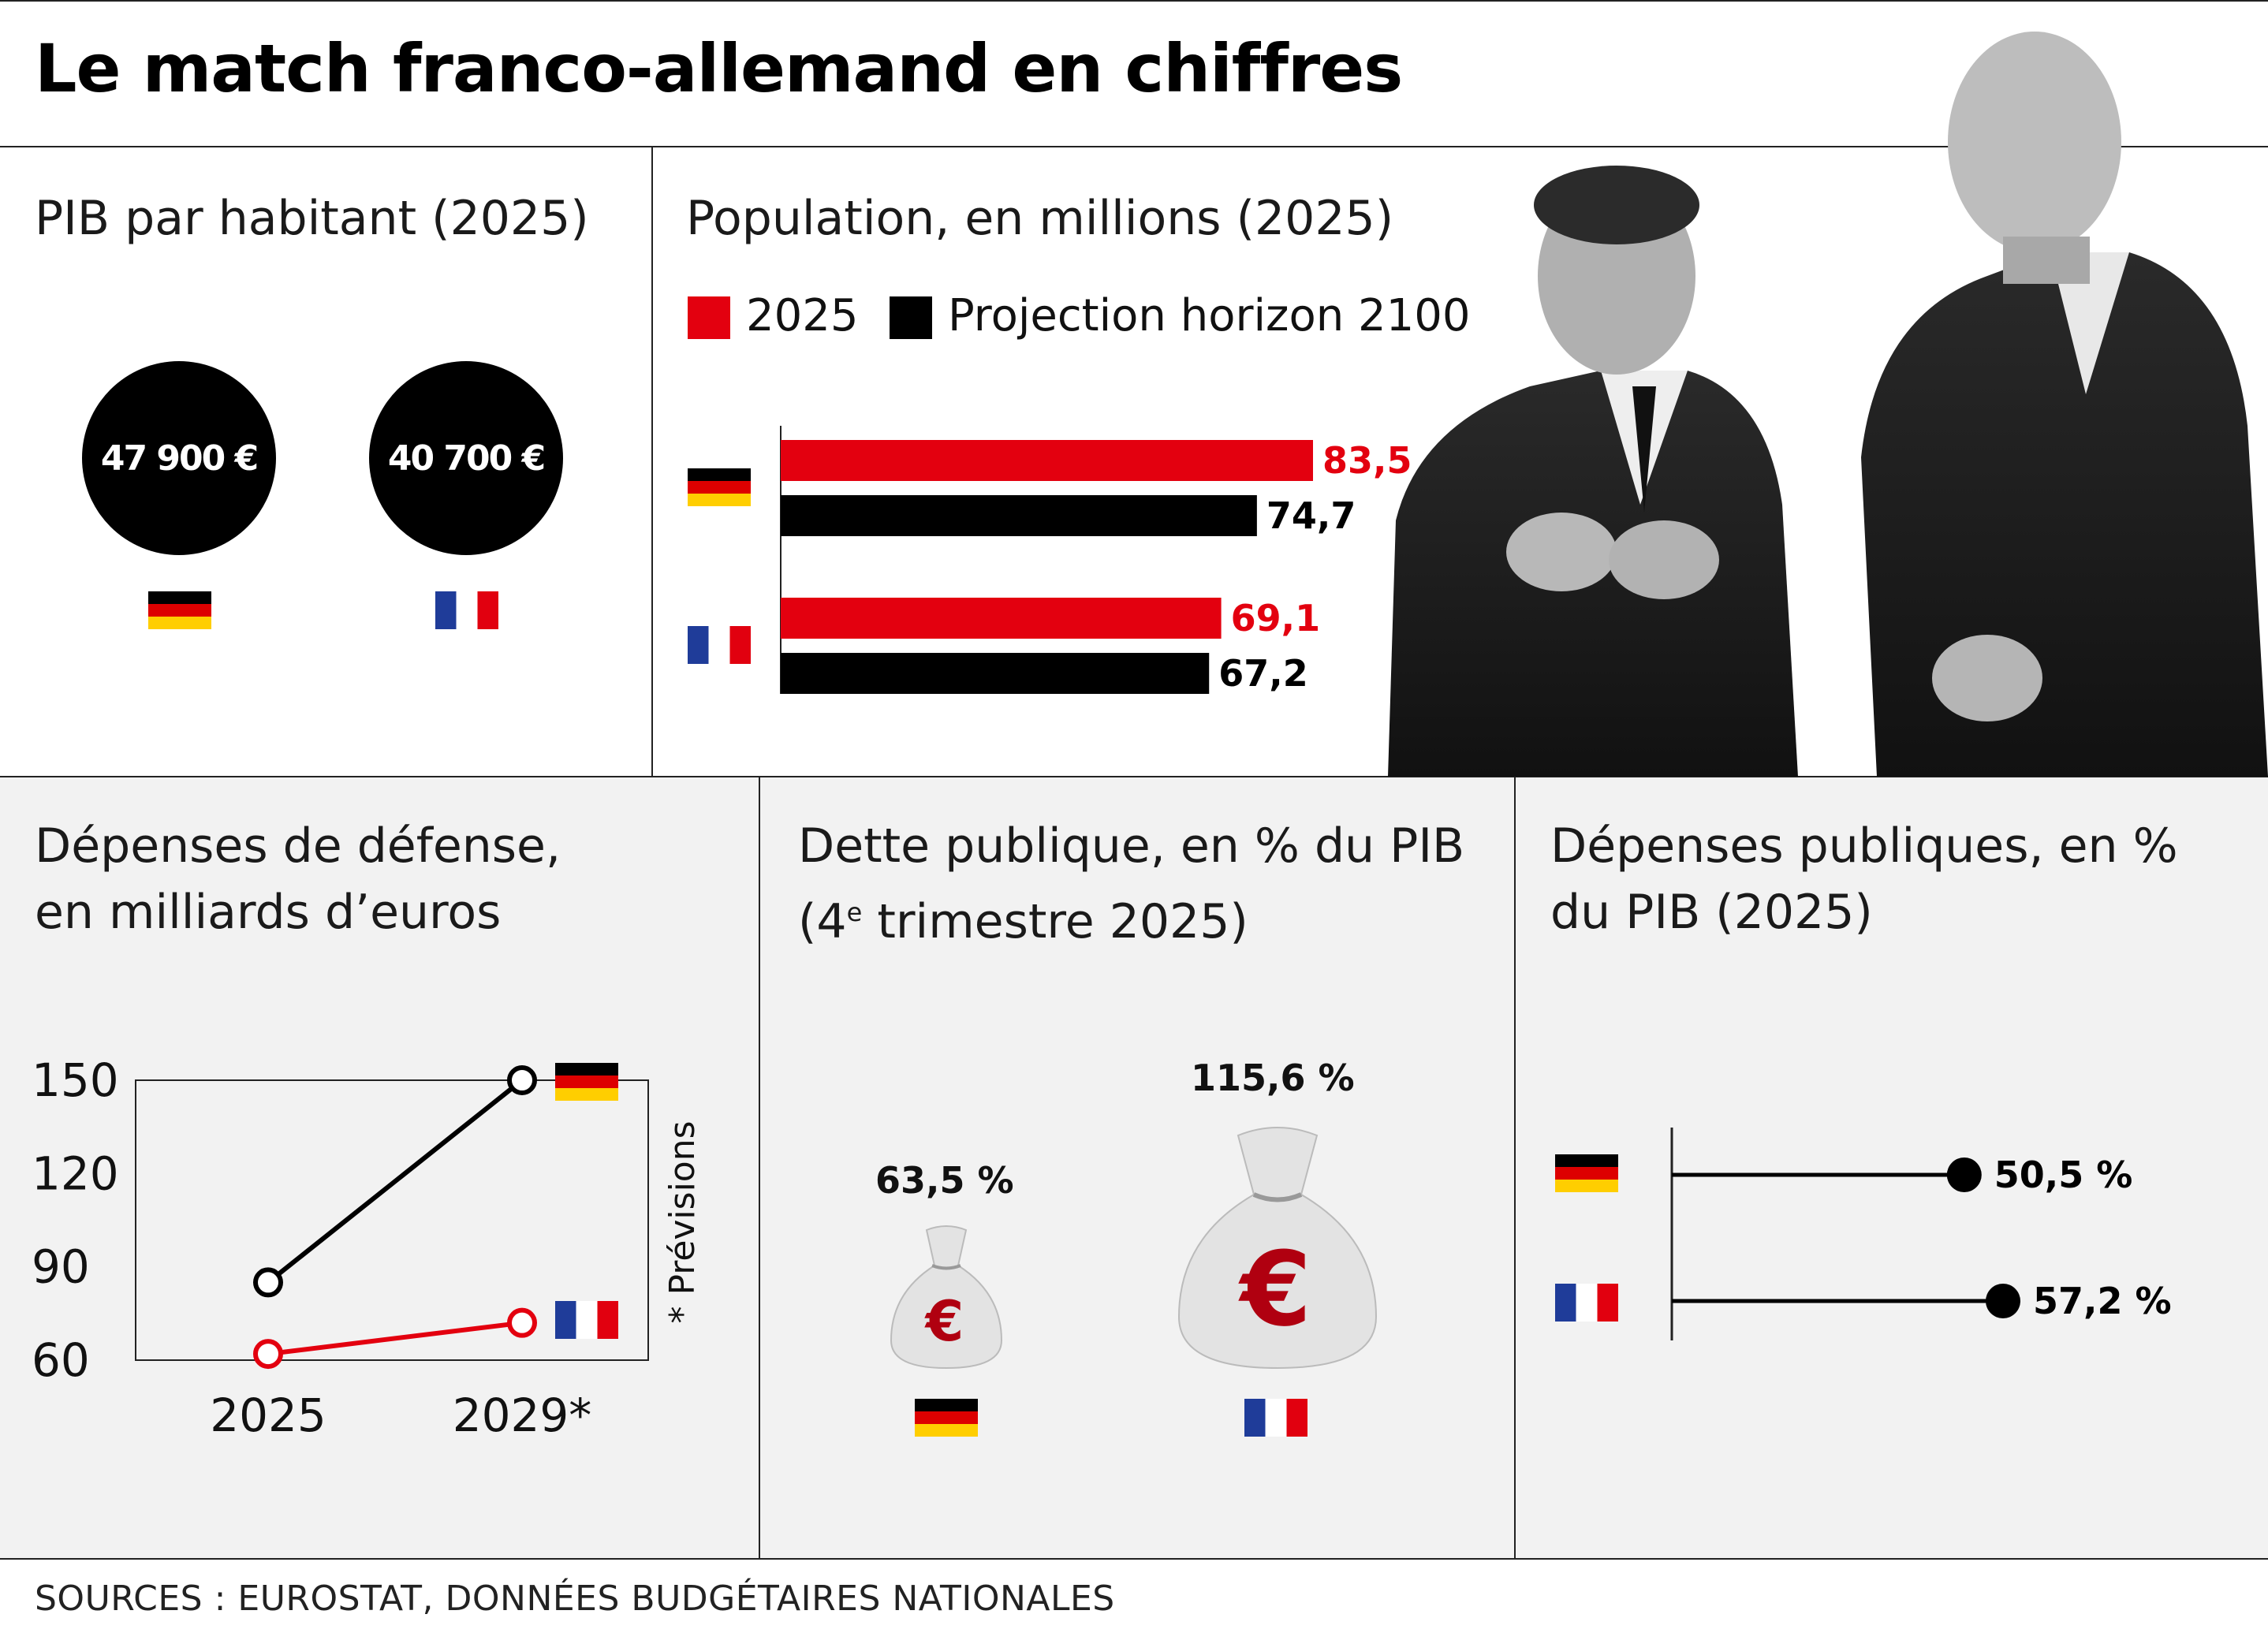  What do you see at coordinates (1040, 218) in the screenshot?
I see `population-title: Population, en millions (2025)` at bounding box center [1040, 218].